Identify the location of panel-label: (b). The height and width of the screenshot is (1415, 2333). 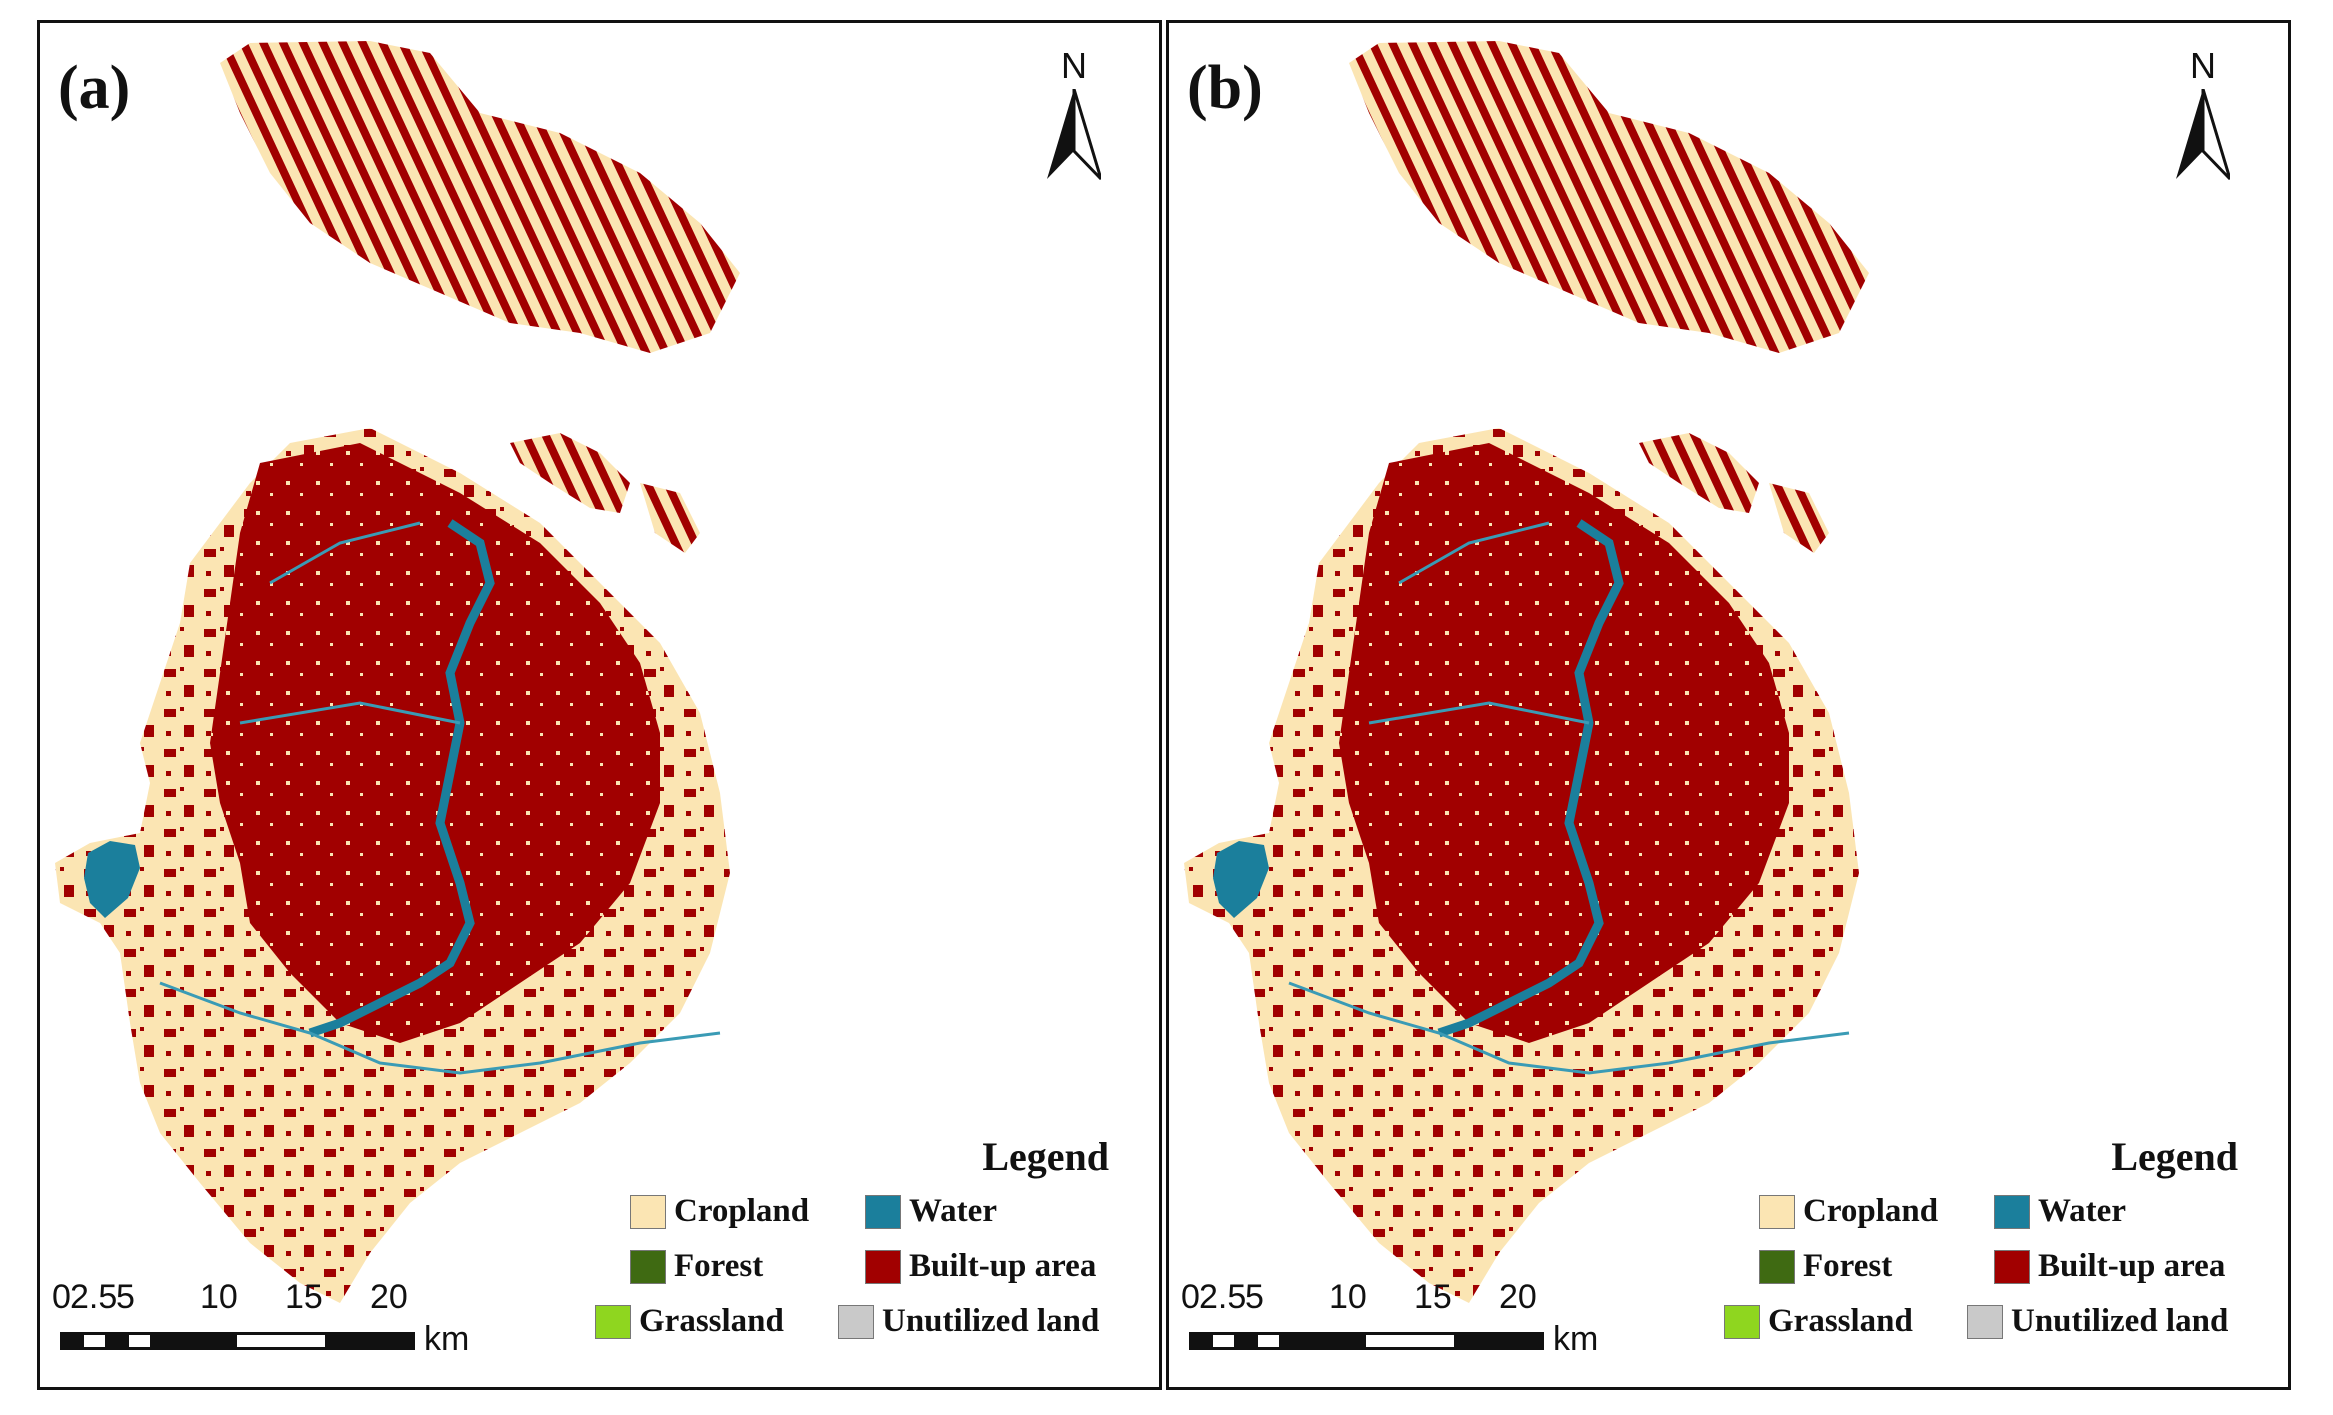
(1225, 88).